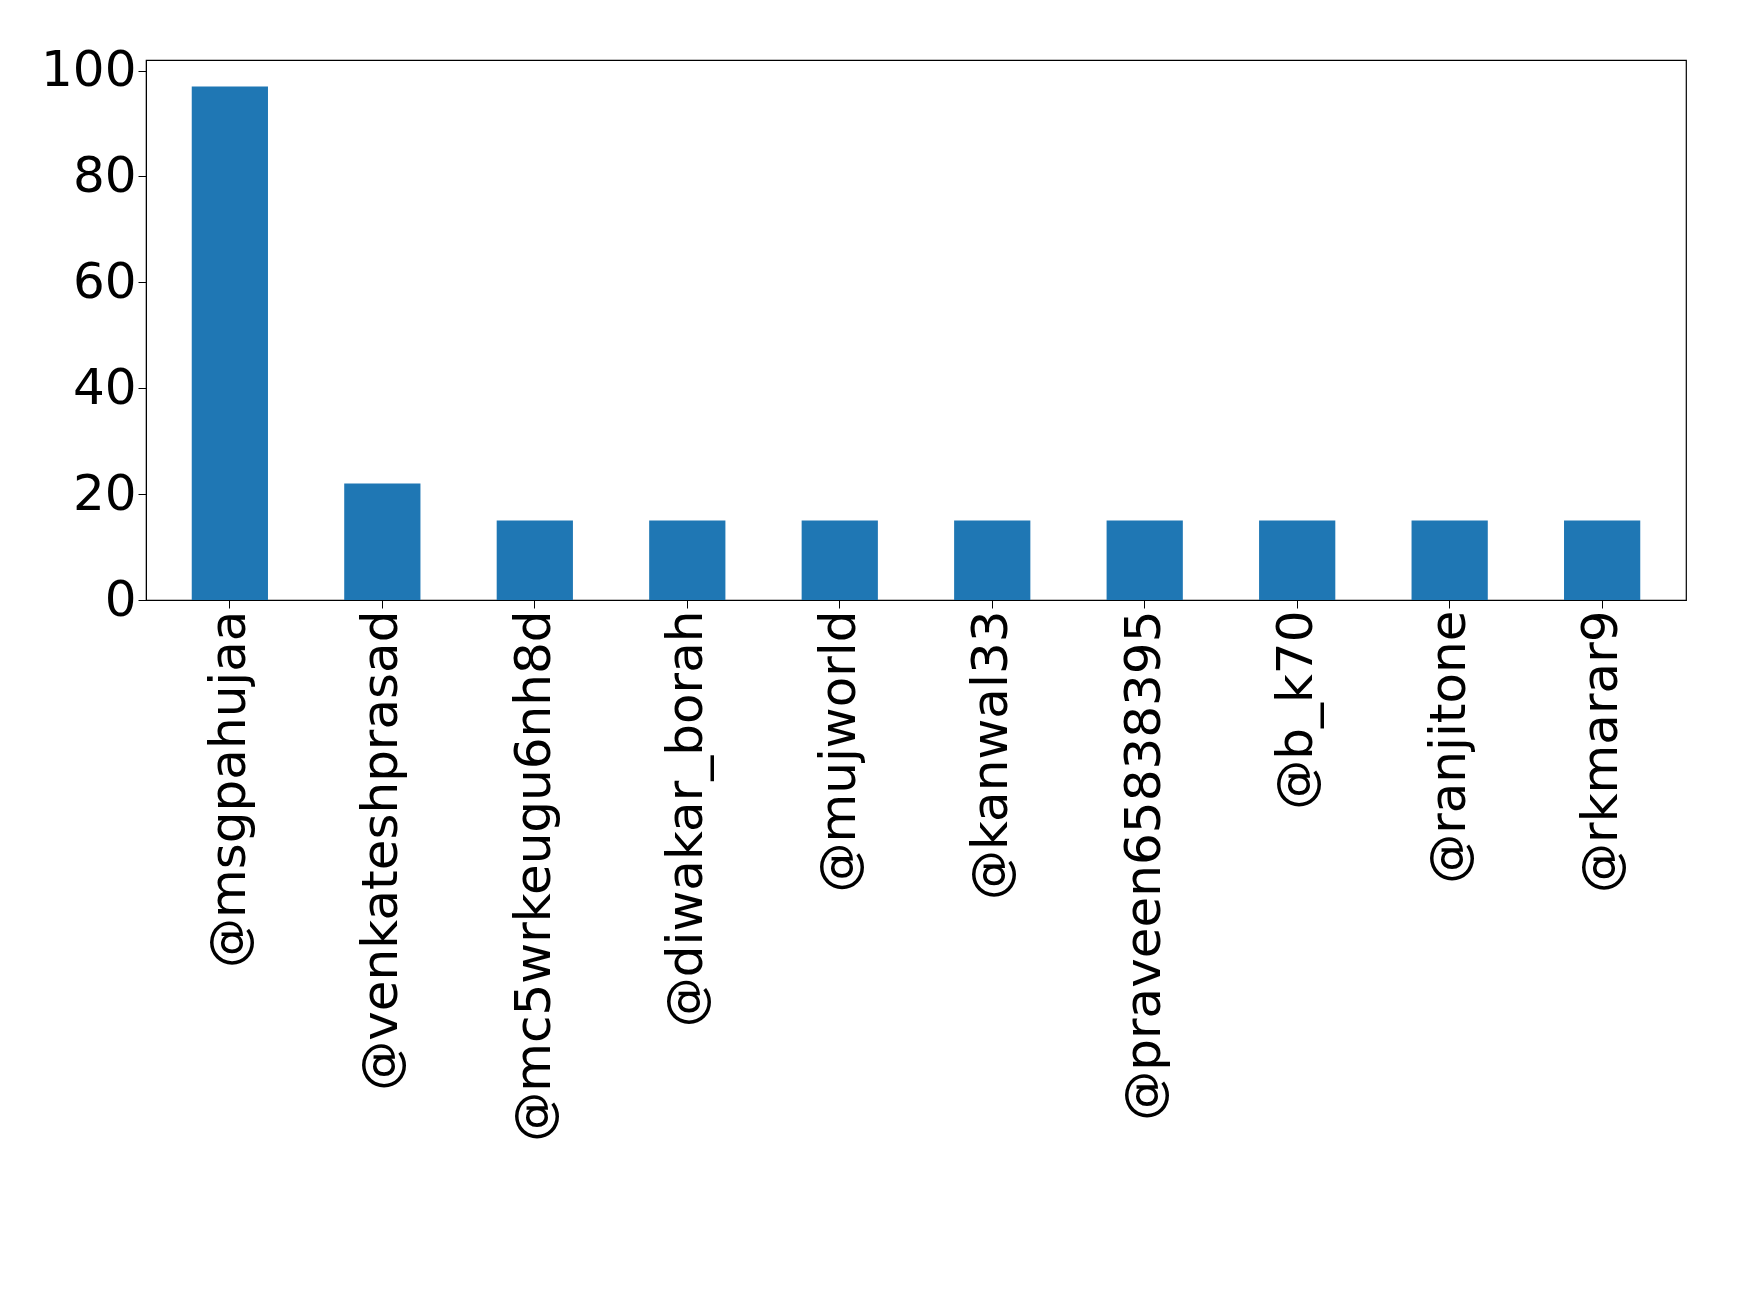 The width and height of the screenshot is (1758, 1305). What do you see at coordinates (1295, 710) in the screenshot?
I see `x-tick-label: @b_k70` at bounding box center [1295, 710].